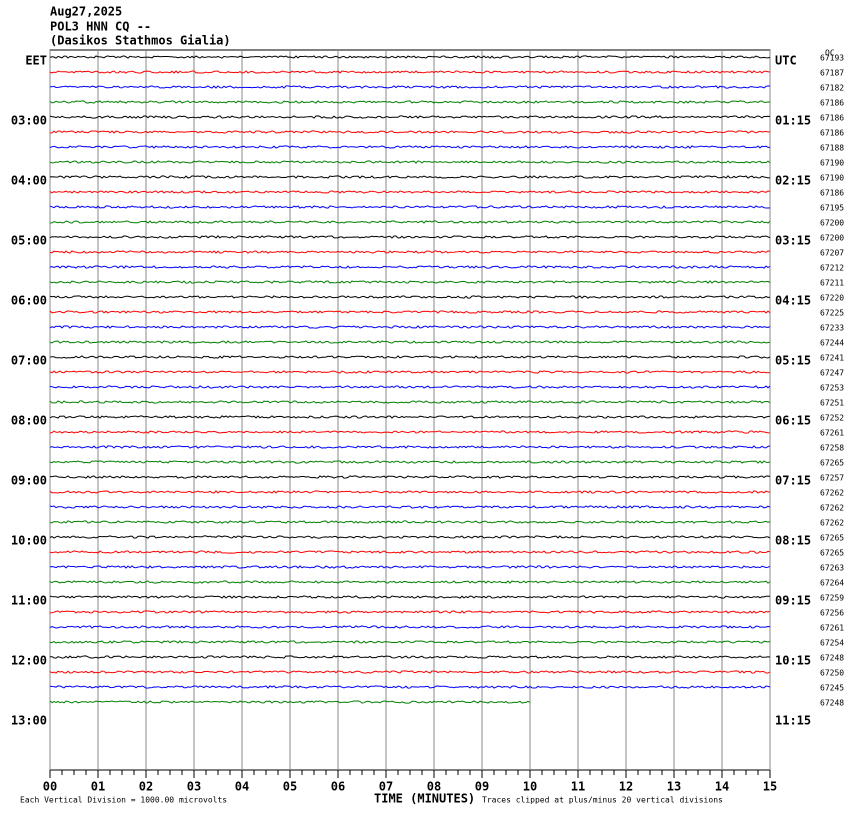  I want to click on x-tick-label: 08, so click(434, 787).